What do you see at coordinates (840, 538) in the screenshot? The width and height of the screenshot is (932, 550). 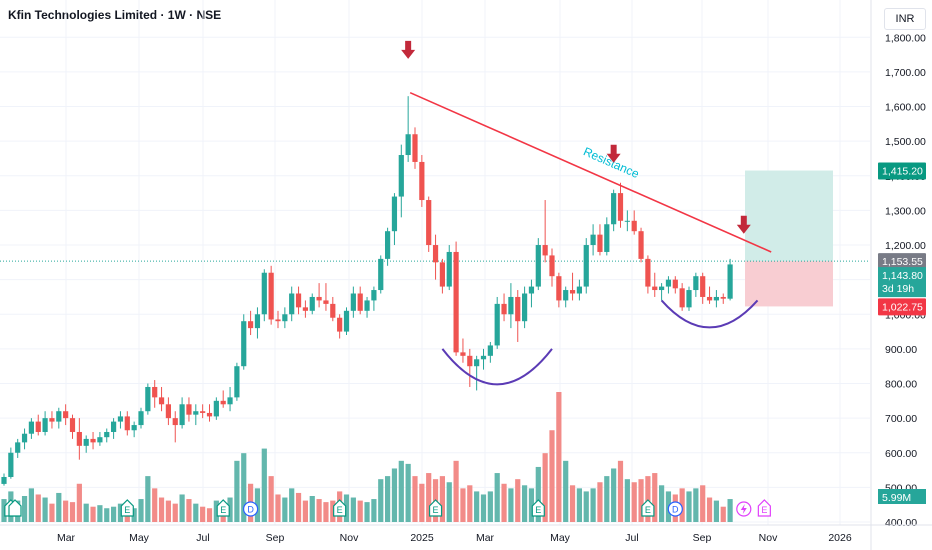 I see `time-tick-label: 2026` at bounding box center [840, 538].